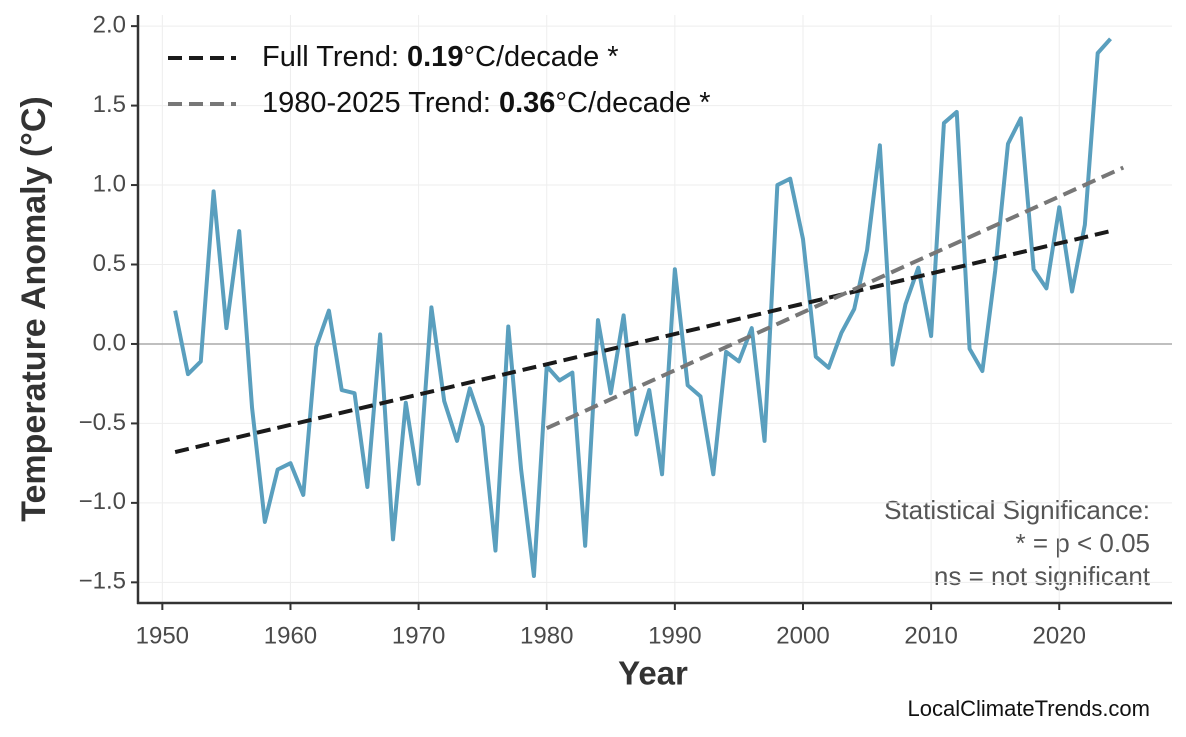  Describe the element at coordinates (1017, 510) in the screenshot. I see `annotation: Statistical Significance:` at that location.